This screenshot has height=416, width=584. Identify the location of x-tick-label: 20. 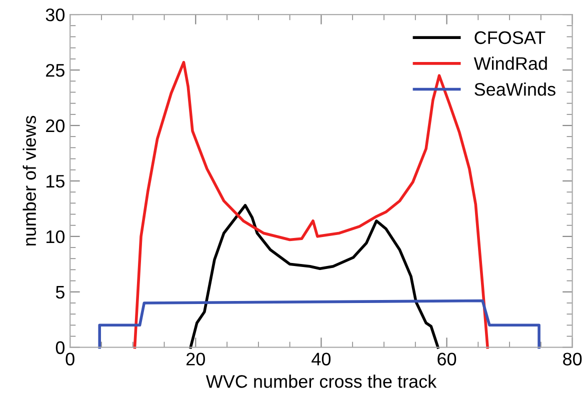
(195, 359).